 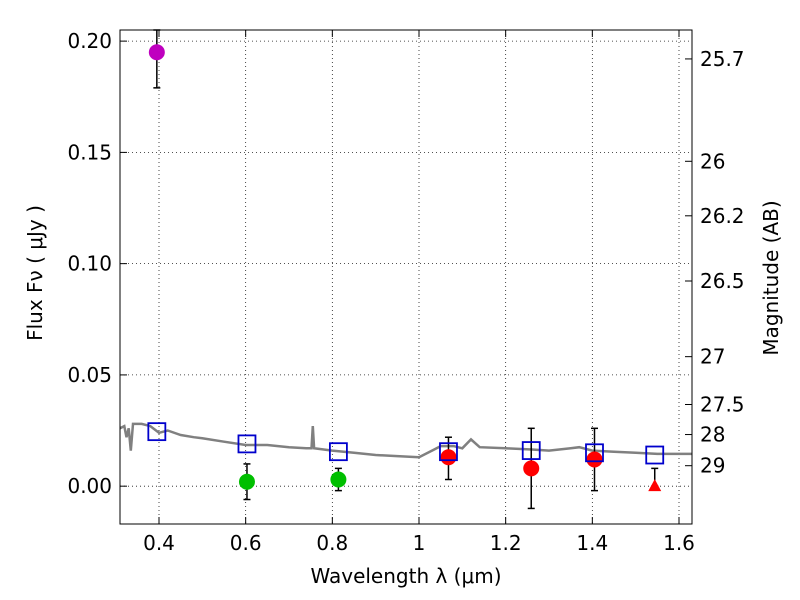 What do you see at coordinates (159, 543) in the screenshot?
I see `x-tick-label: 0.4` at bounding box center [159, 543].